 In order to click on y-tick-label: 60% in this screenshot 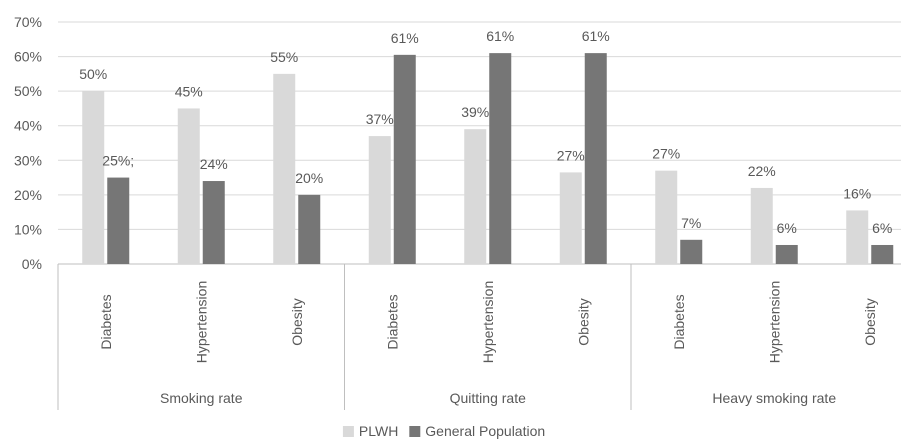, I will do `click(28, 57)`.